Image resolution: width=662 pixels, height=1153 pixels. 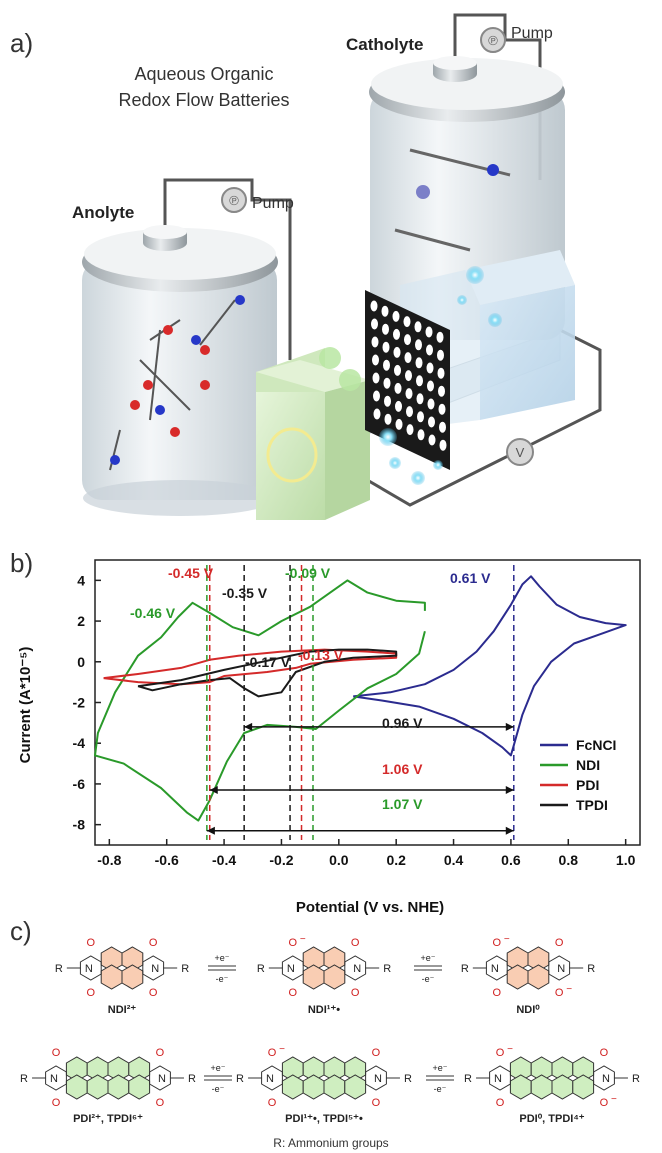 What do you see at coordinates (324, 1010) in the screenshot?
I see `ndi-state-2: NDI¹⁺•` at bounding box center [324, 1010].